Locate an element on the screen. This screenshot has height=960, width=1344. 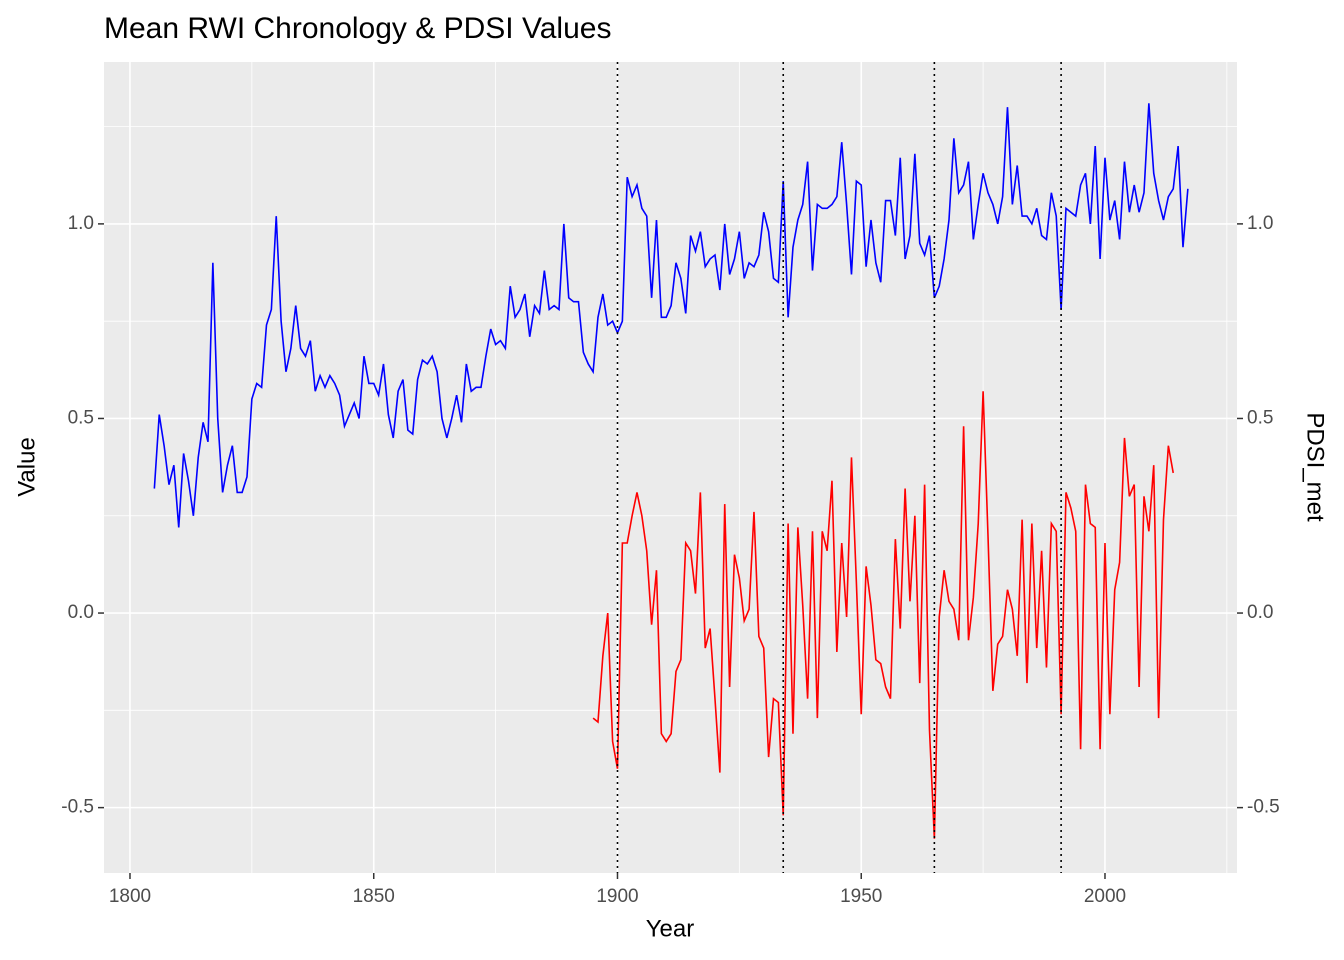
y-tick-label: 0.5 is located at coordinates (81, 417).